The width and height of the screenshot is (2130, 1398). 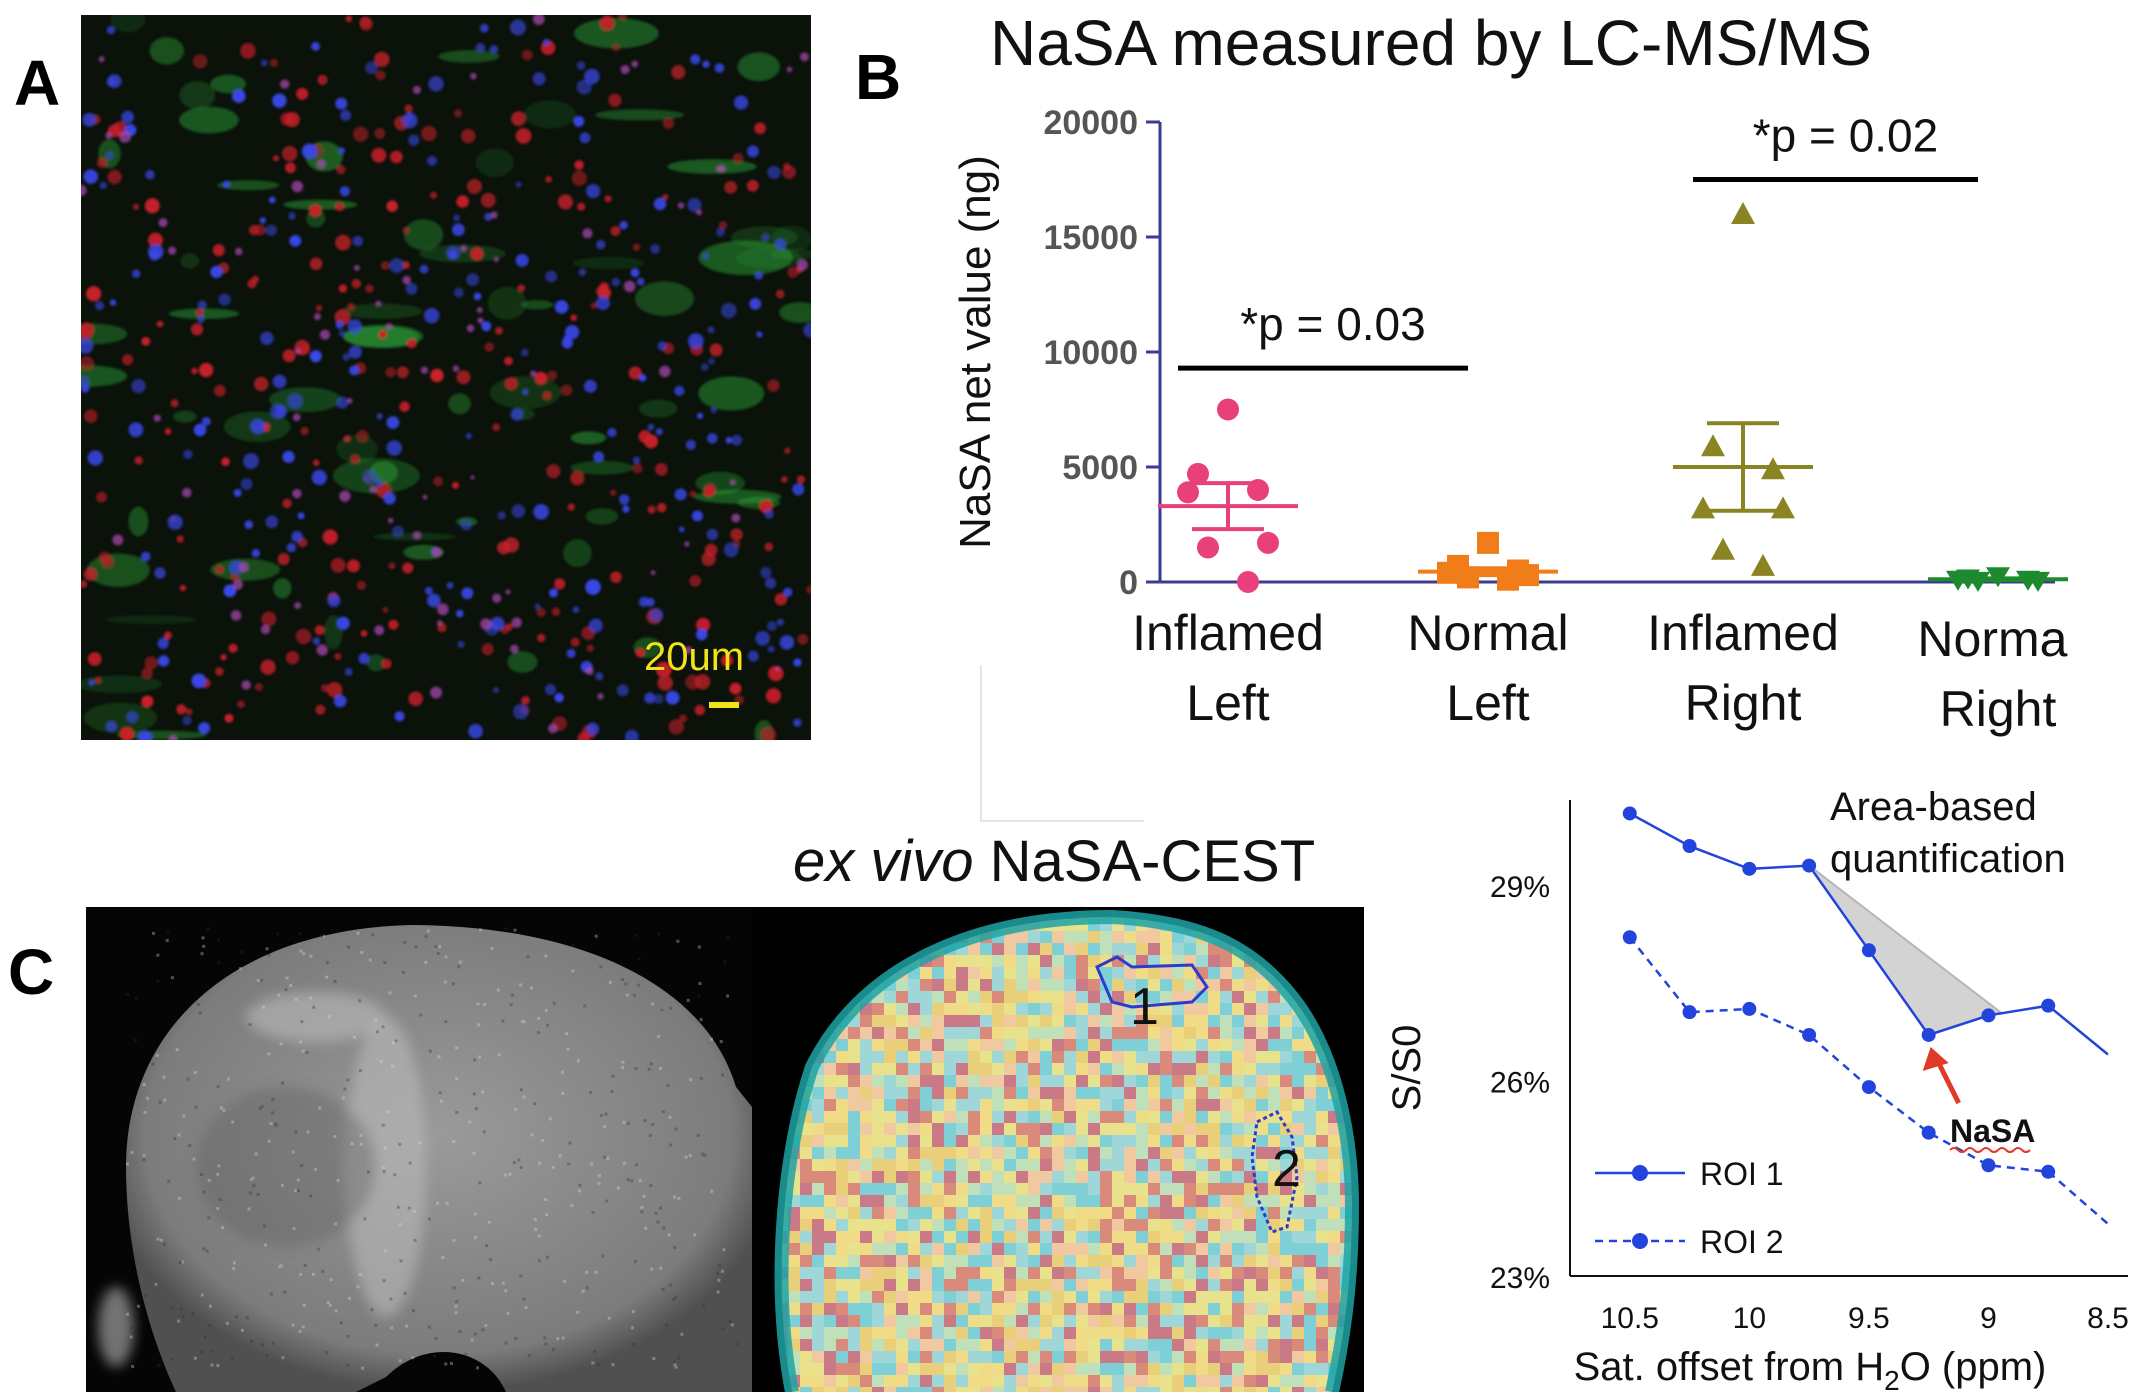 What do you see at coordinates (1100, 468) in the screenshot?
I see `y-tick-label: 5000` at bounding box center [1100, 468].